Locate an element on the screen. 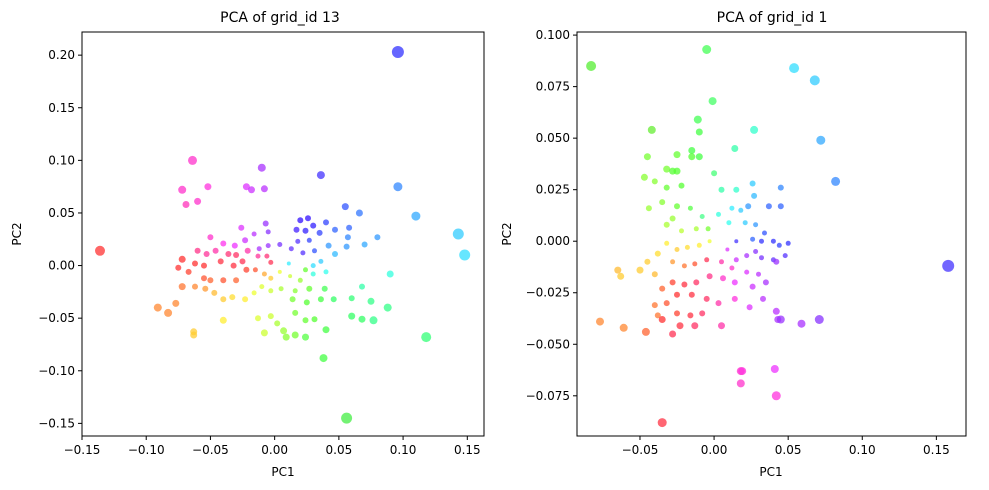  y-tick-label: 0.075 is located at coordinates (553, 87).